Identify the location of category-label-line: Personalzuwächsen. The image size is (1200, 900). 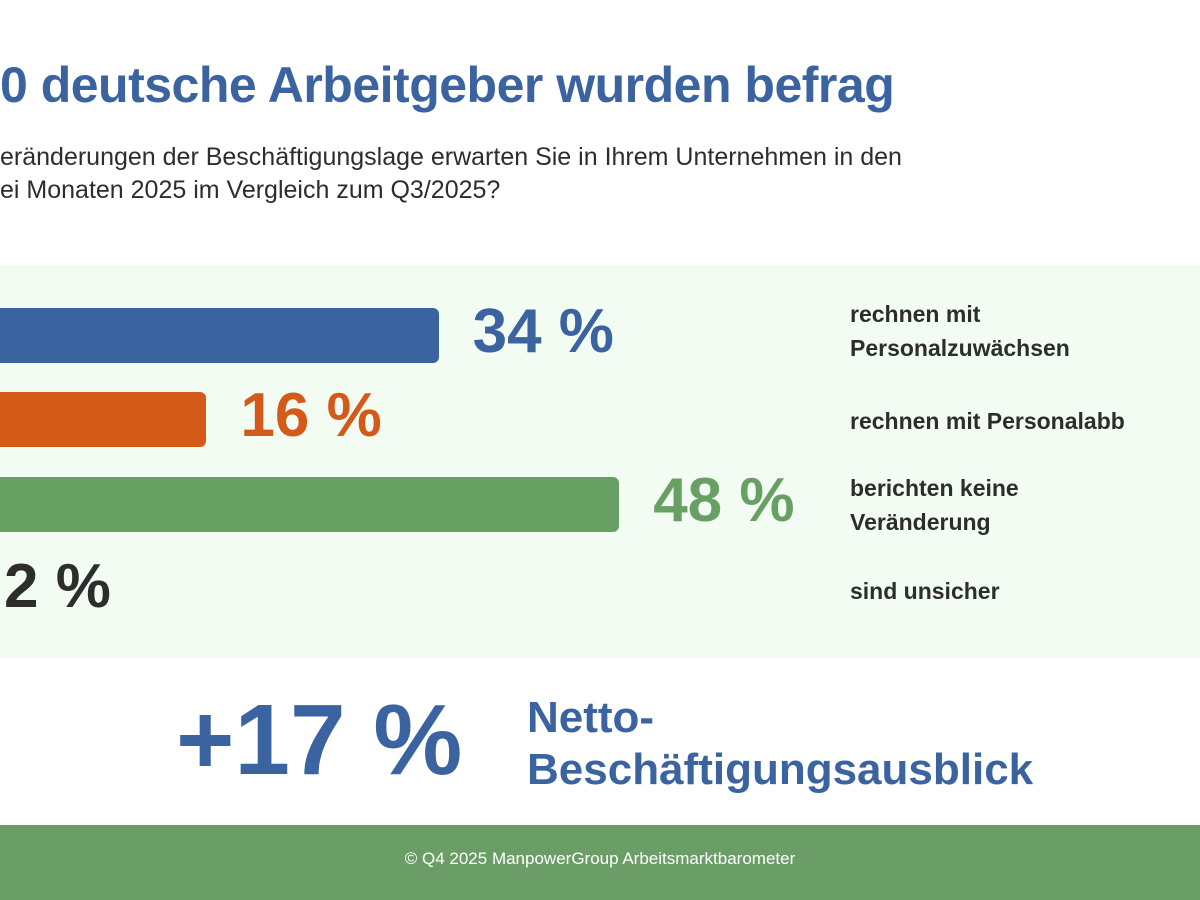
(960, 348).